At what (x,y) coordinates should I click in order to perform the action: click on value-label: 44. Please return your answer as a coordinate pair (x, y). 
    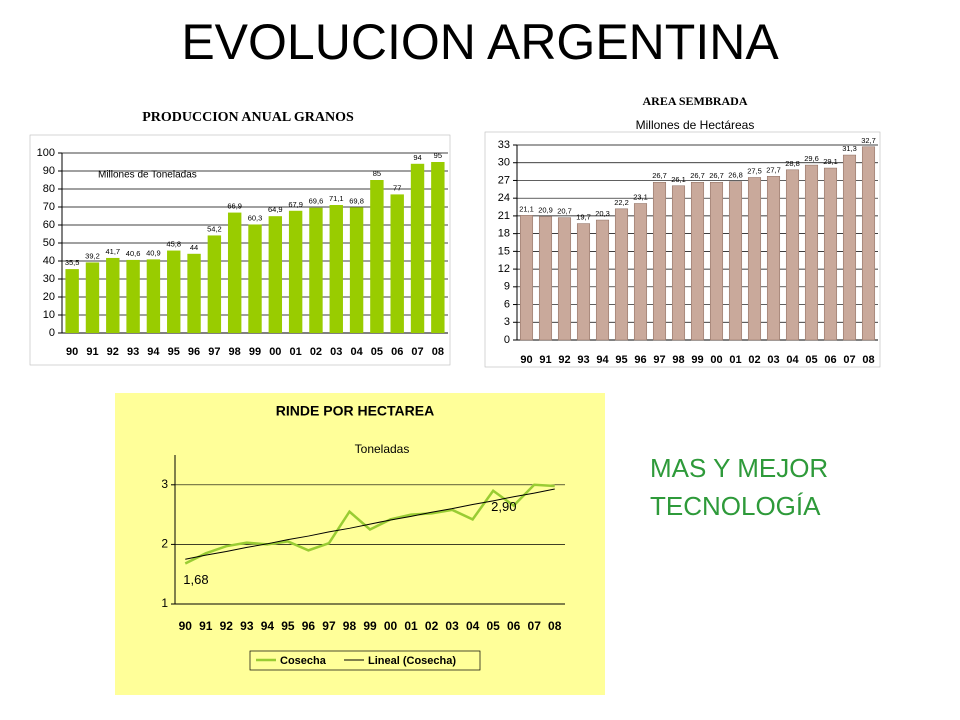
    Looking at the image, I should click on (194, 247).